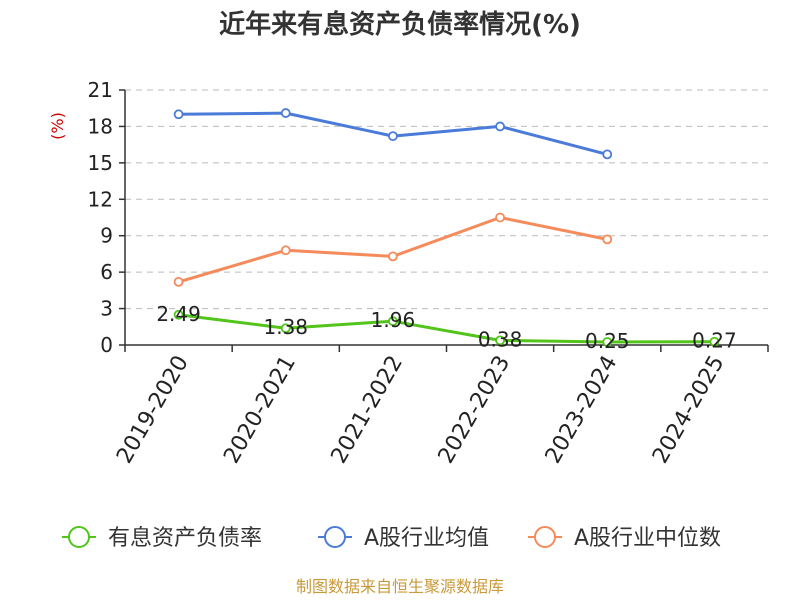 The height and width of the screenshot is (600, 800). I want to click on y-tick-label: 0, so click(106, 345).